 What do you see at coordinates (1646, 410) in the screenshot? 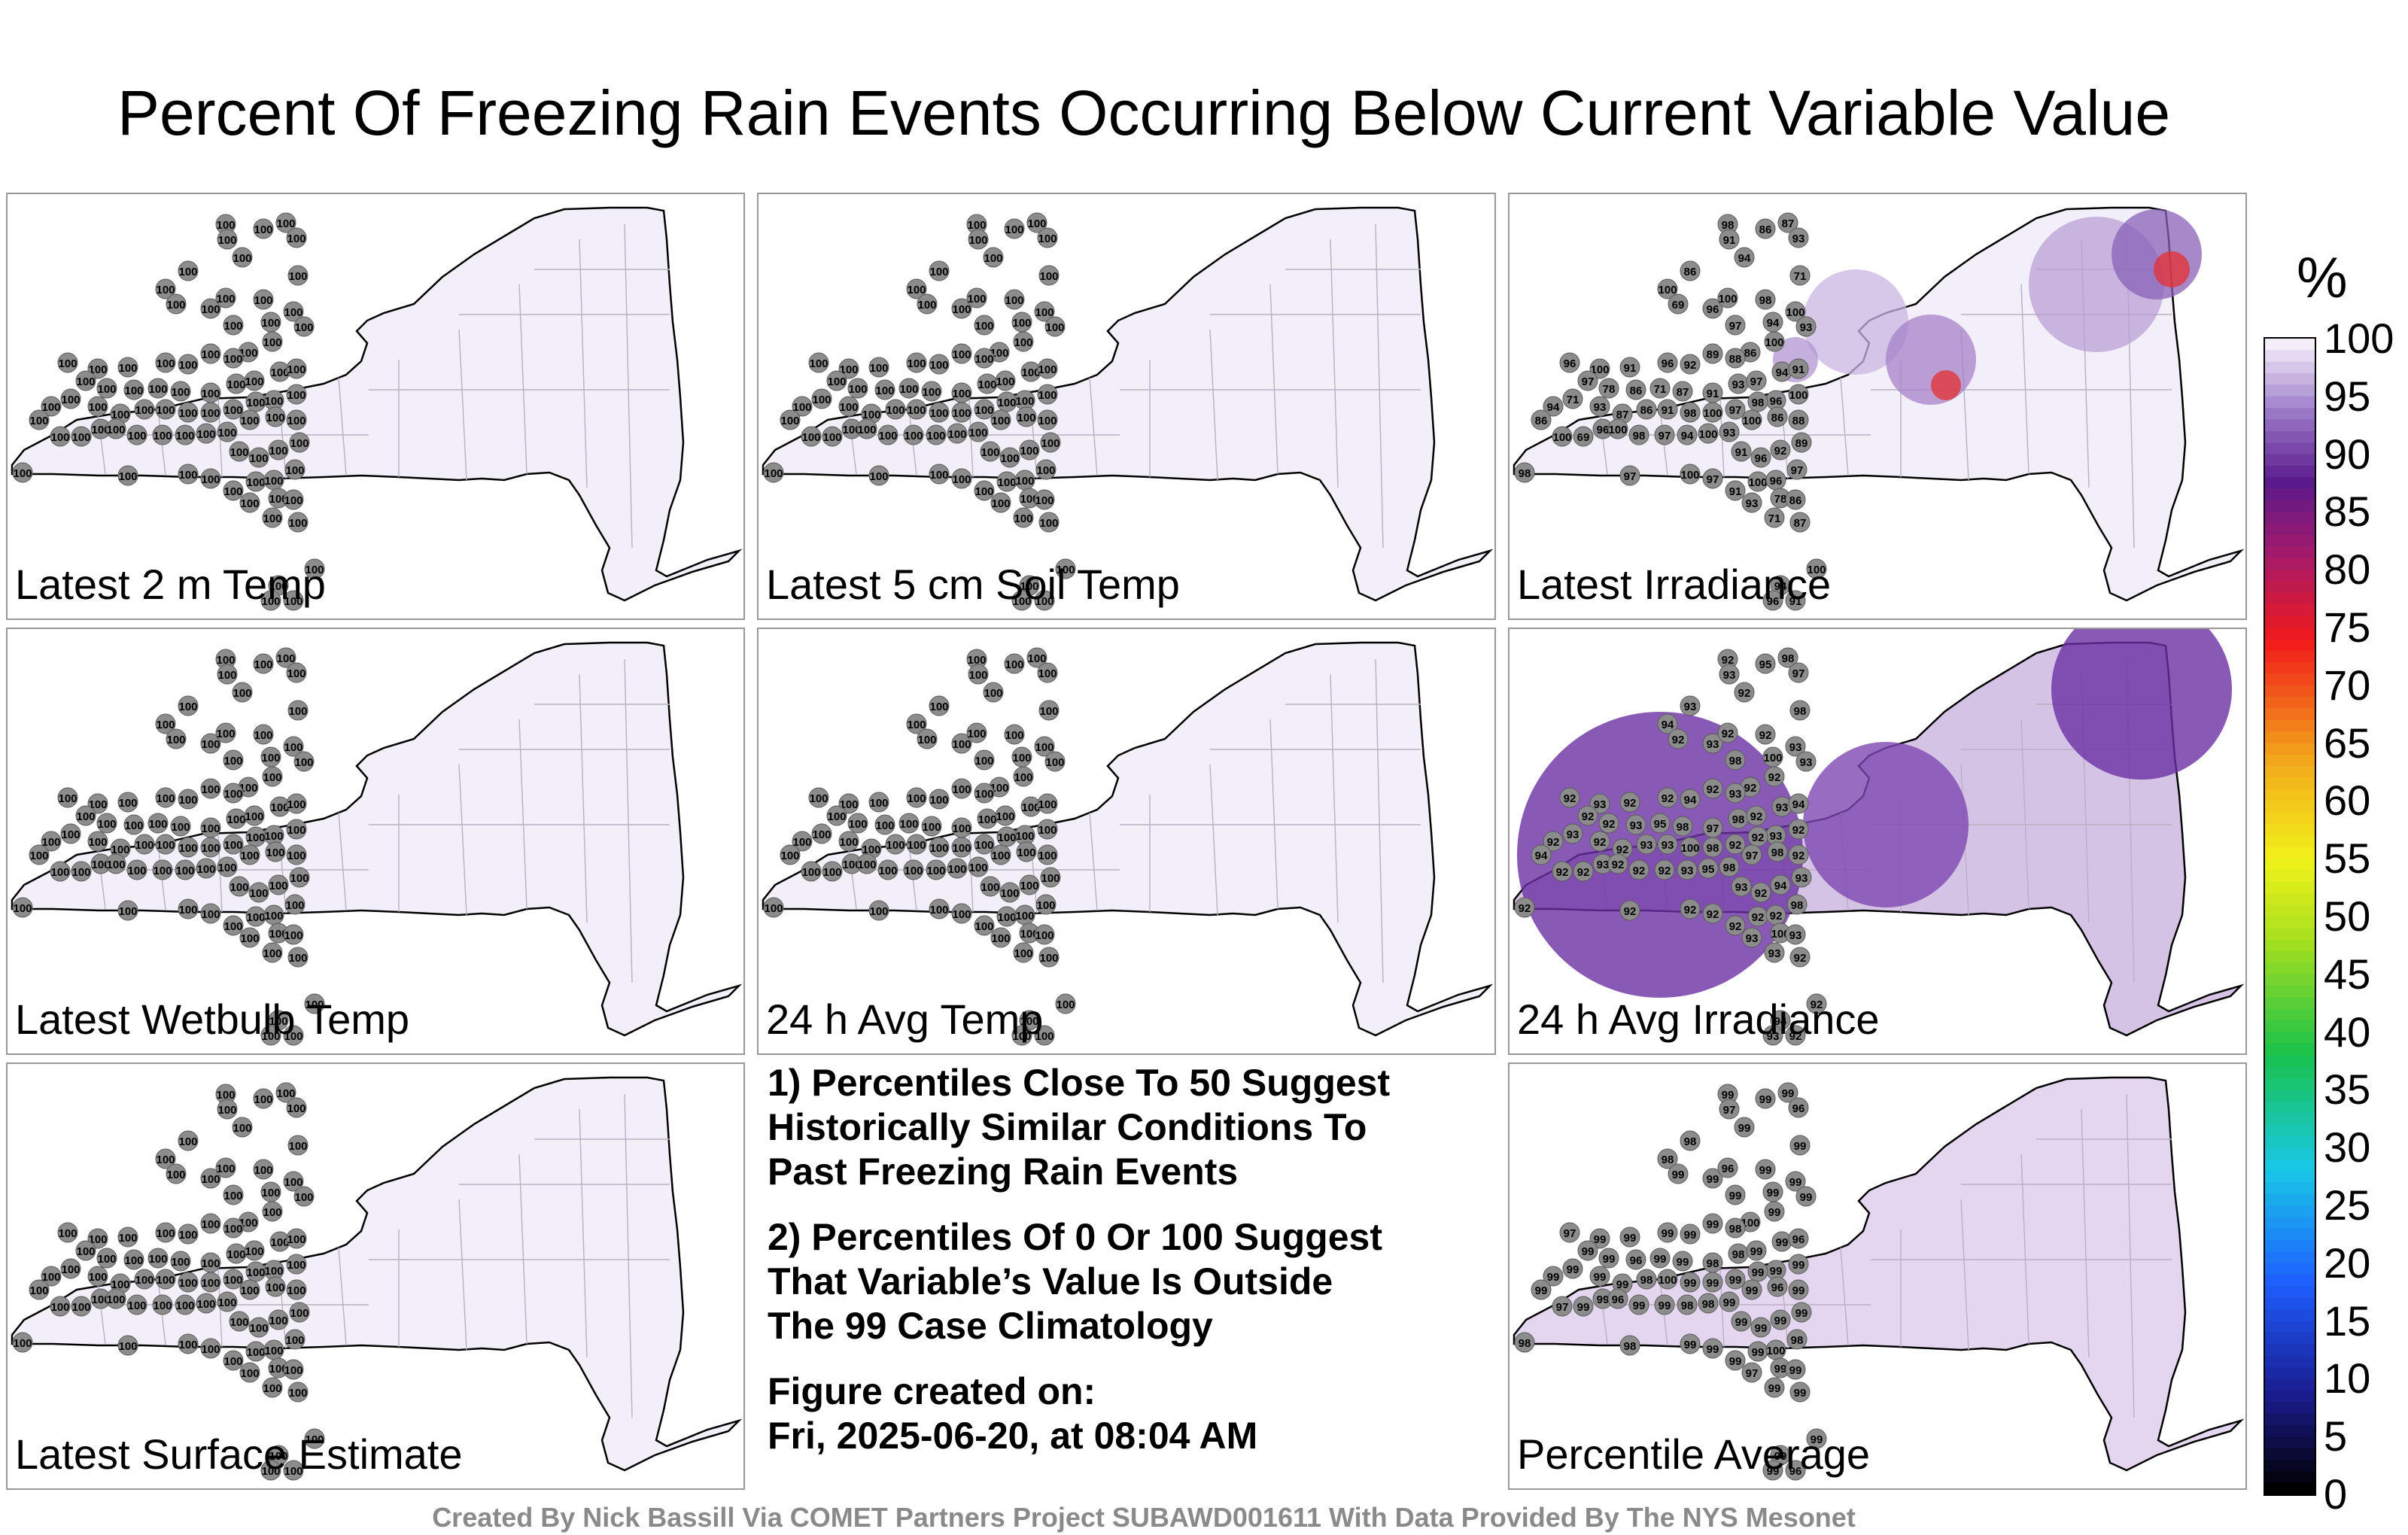
I see `station-value: 86` at bounding box center [1646, 410].